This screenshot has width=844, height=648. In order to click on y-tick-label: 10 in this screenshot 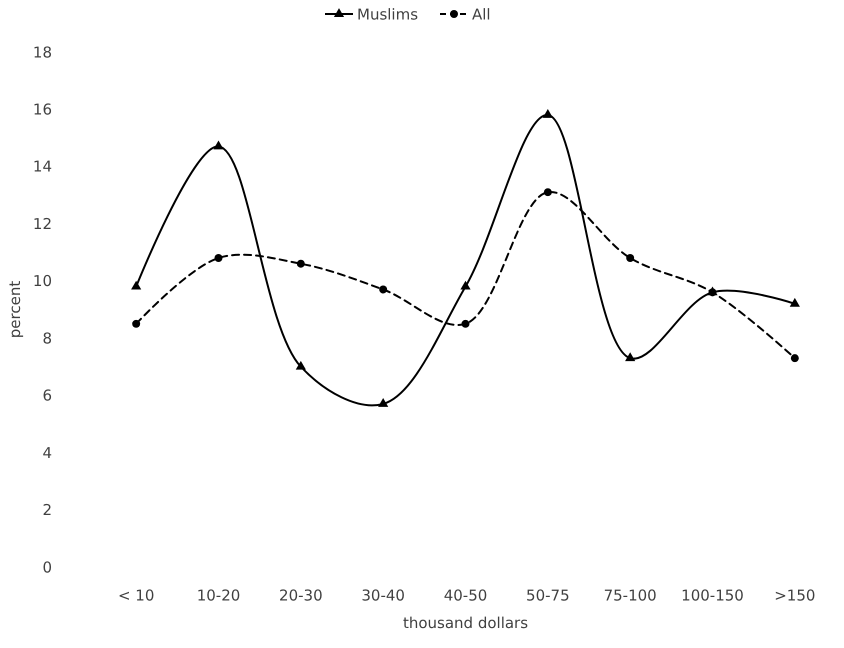, I will do `click(42, 281)`.